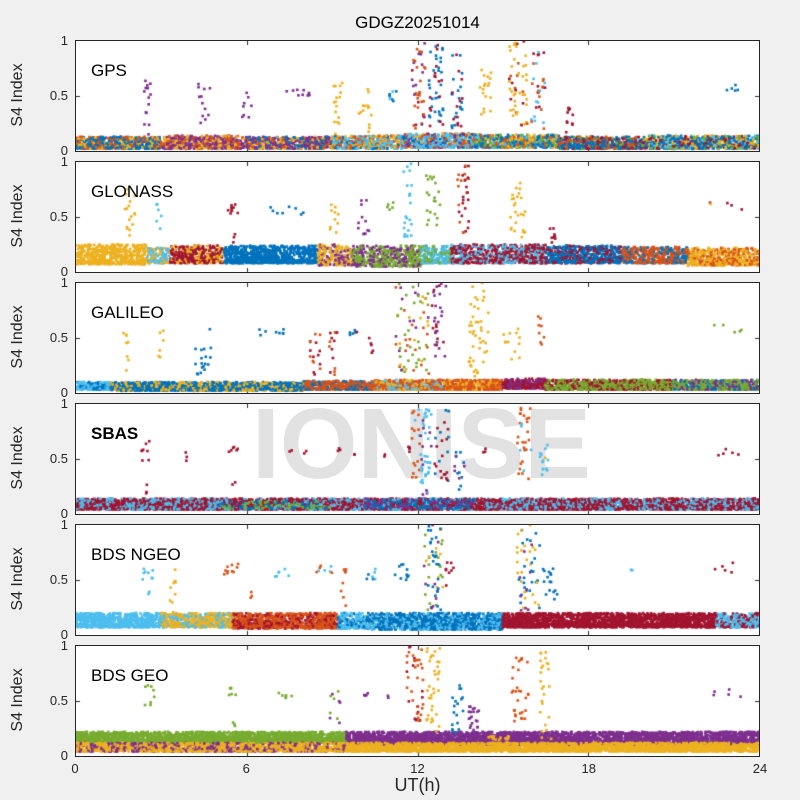 This screenshot has height=800, width=800. What do you see at coordinates (417, 768) in the screenshot?
I see `x-tick-label: 12` at bounding box center [417, 768].